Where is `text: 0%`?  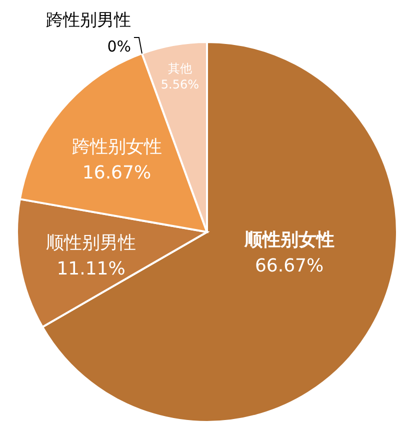
text: 0% is located at coordinates (119, 46).